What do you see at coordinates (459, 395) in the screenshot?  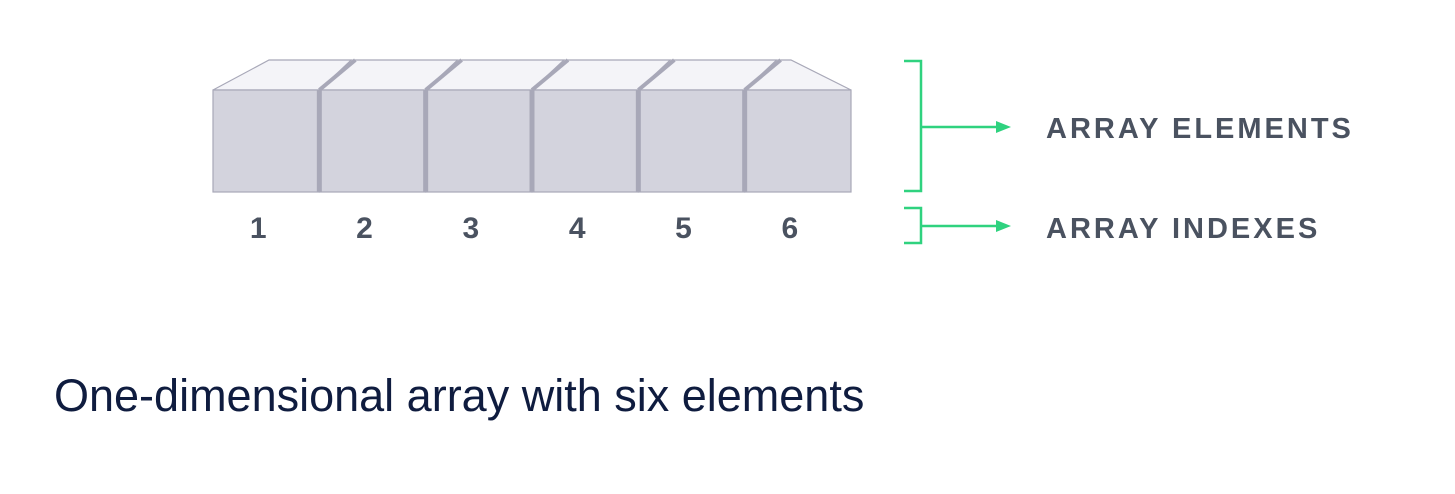 I see `diagram-caption: One-dimensional array with six elements` at bounding box center [459, 395].